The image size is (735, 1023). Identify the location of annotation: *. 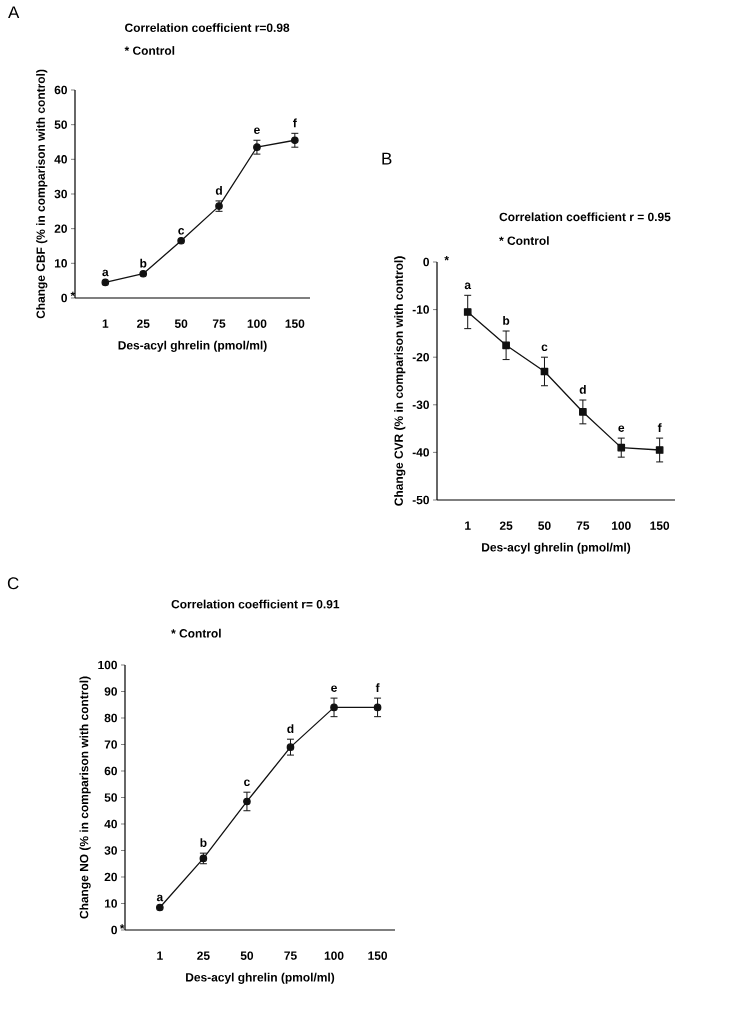
(73, 294).